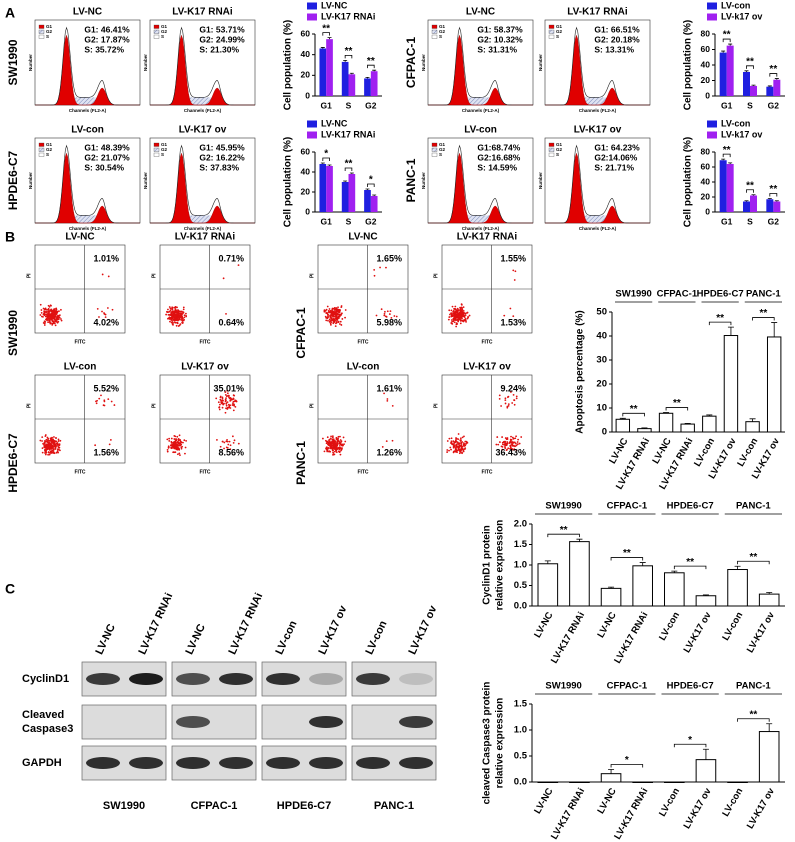 This screenshot has height=842, width=795. I want to click on phase-stat: S: 21.30%, so click(219, 49).